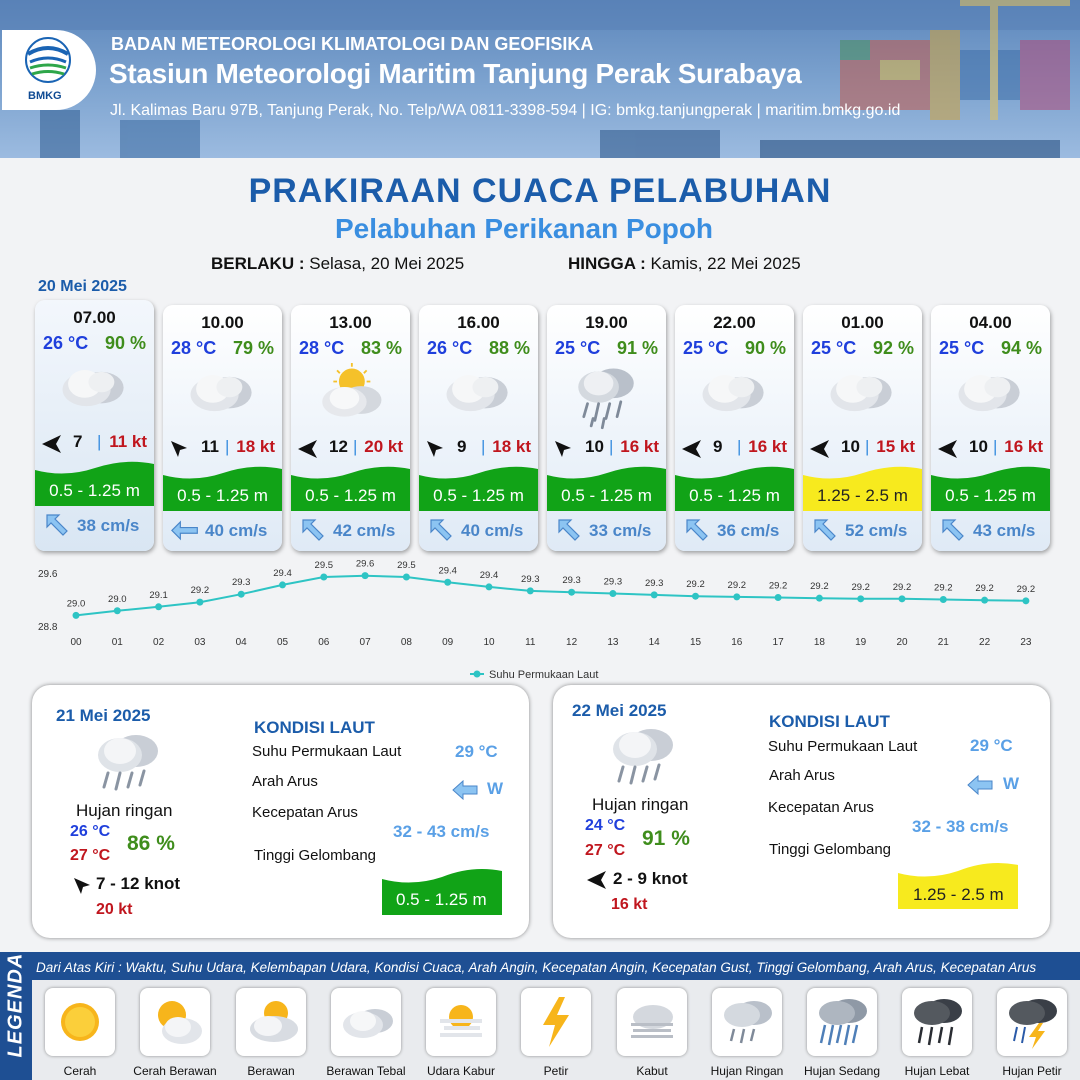 The image size is (1080, 1080). Describe the element at coordinates (477, 674) in the screenshot. I see `legend-marker` at that location.